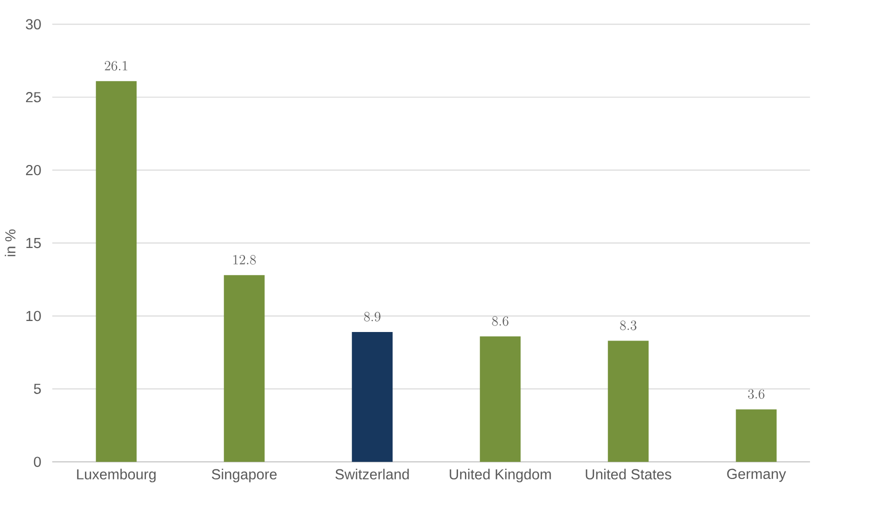 The width and height of the screenshot is (874, 516). I want to click on data-label: 8.6, so click(500, 321).